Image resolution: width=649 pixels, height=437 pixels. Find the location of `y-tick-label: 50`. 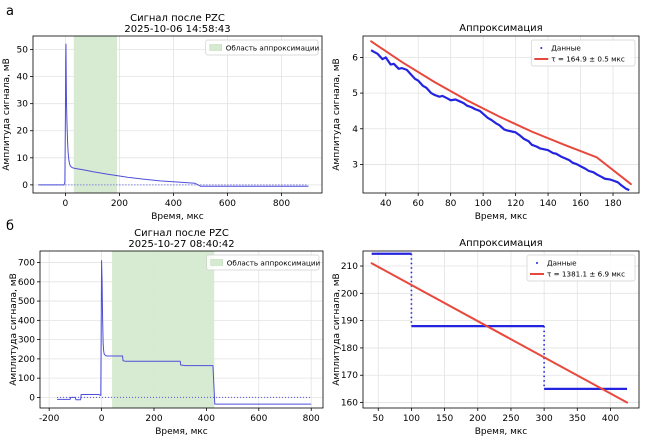

y-tick-label: 50 is located at coordinates (23, 51).